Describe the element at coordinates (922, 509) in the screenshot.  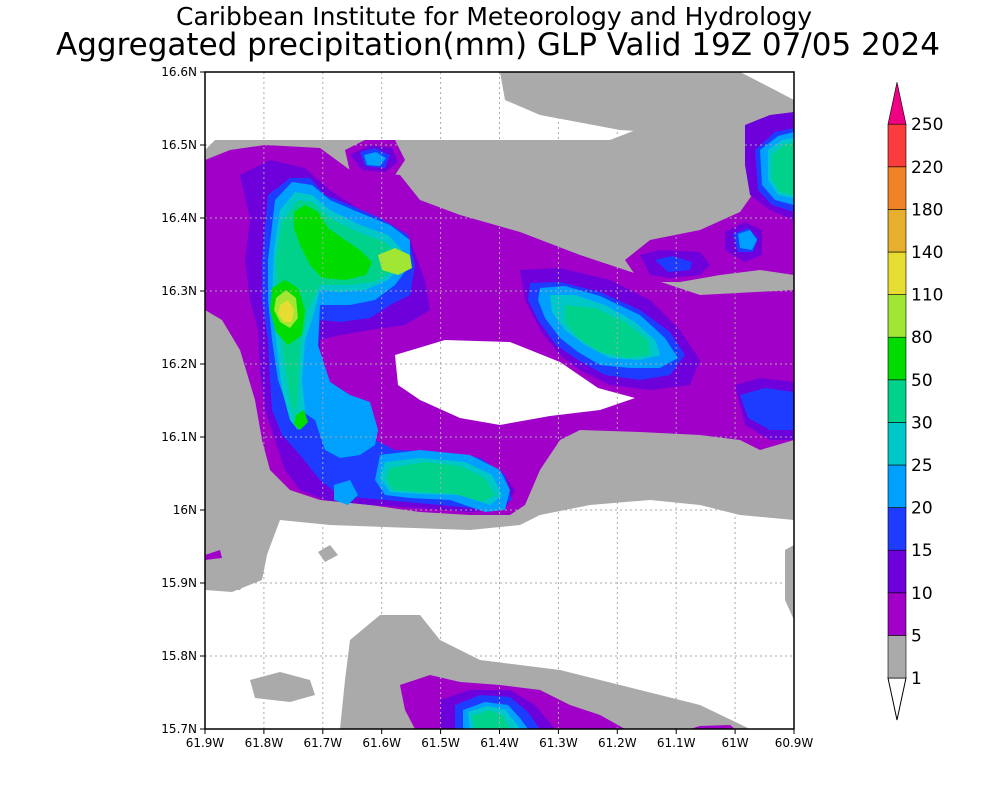
I see `colorbar-label: 20` at that location.